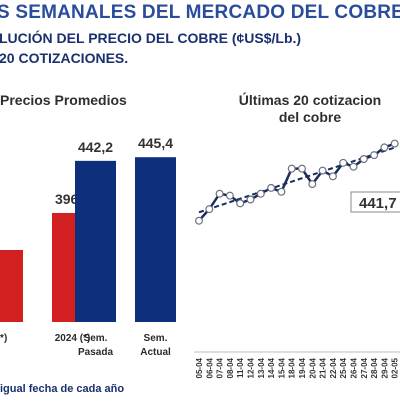  Describe the element at coordinates (281, 367) in the screenshot. I see `x-tick-label-8: 15-04` at that location.